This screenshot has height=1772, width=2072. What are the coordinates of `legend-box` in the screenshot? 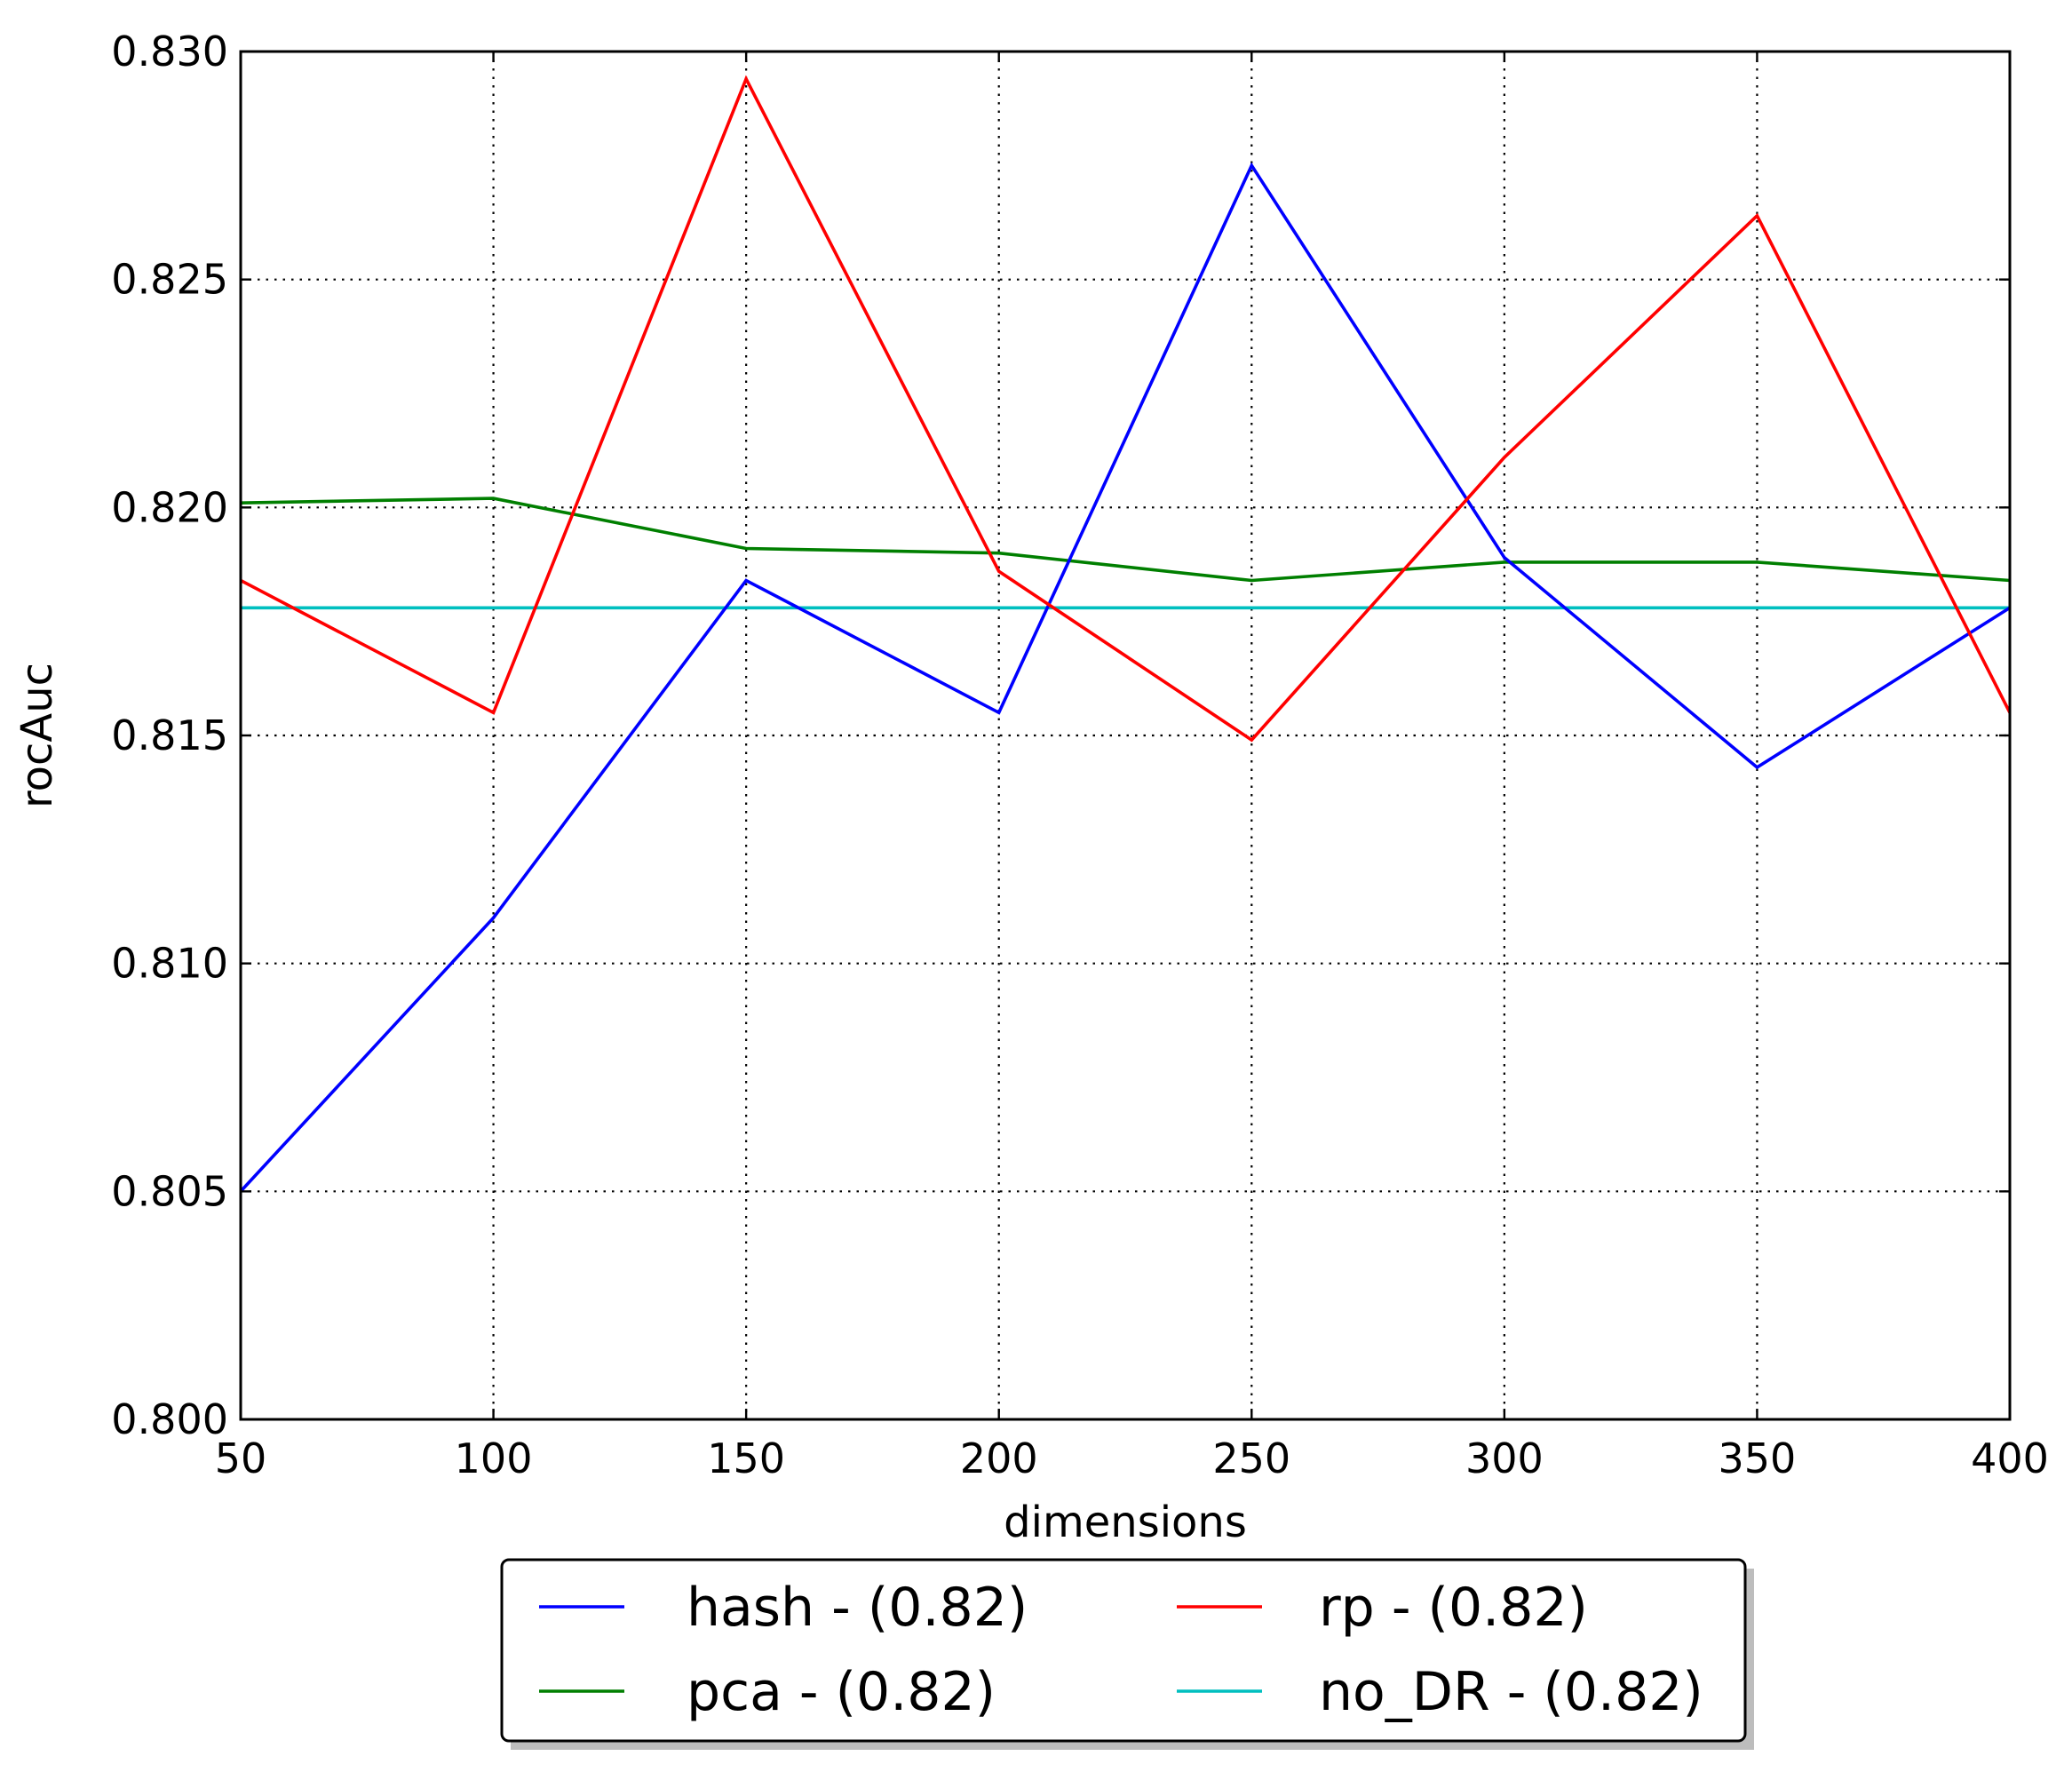 It's located at (1123, 1651).